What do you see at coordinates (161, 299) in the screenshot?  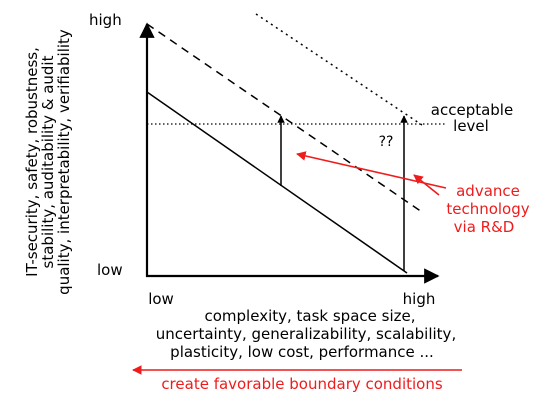 I see `x-low-label: low` at bounding box center [161, 299].